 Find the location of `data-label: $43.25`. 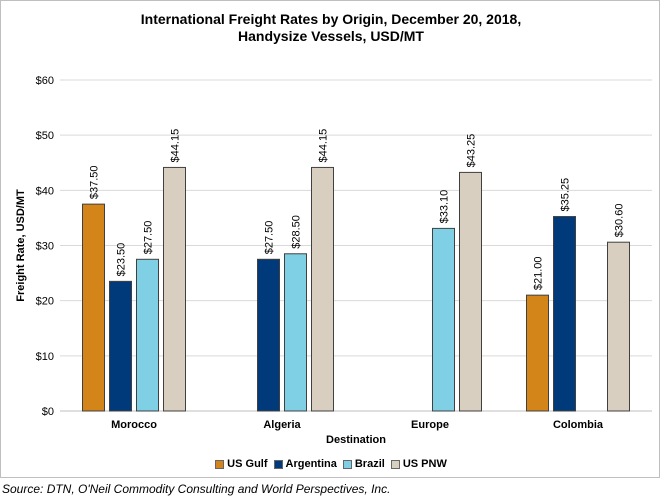

data-label: $43.25 is located at coordinates (472, 151).